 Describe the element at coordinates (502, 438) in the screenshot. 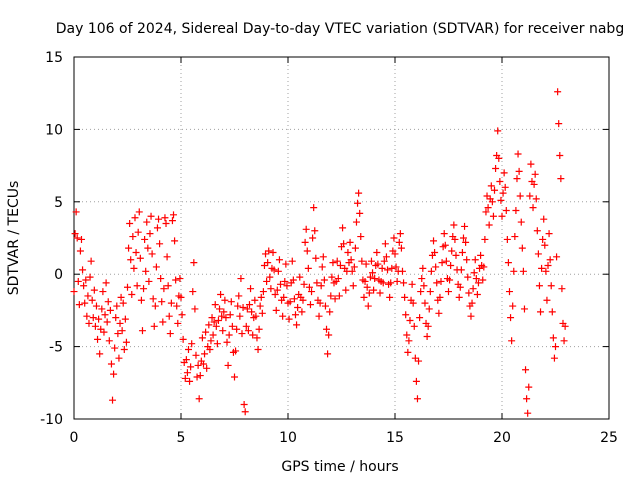

I see `x-tick-label: 20` at that location.